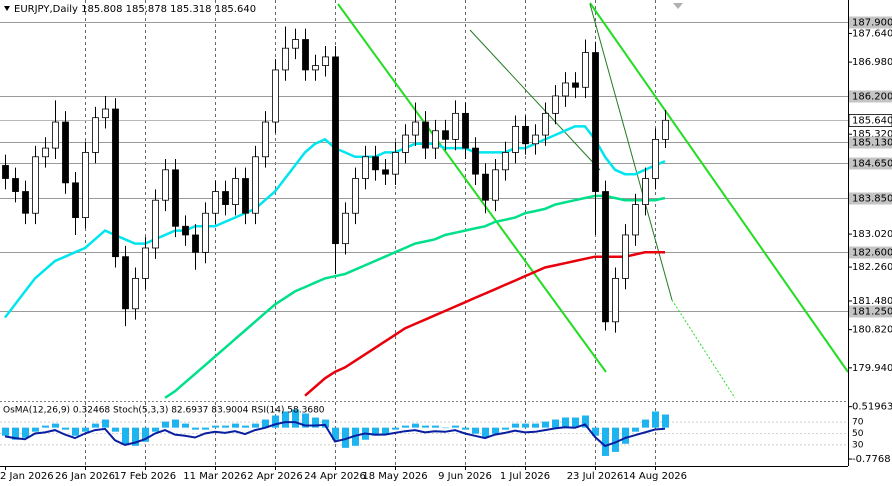  What do you see at coordinates (595, 476) in the screenshot?
I see `x-tick-label: 23 Jul 2026` at bounding box center [595, 476].